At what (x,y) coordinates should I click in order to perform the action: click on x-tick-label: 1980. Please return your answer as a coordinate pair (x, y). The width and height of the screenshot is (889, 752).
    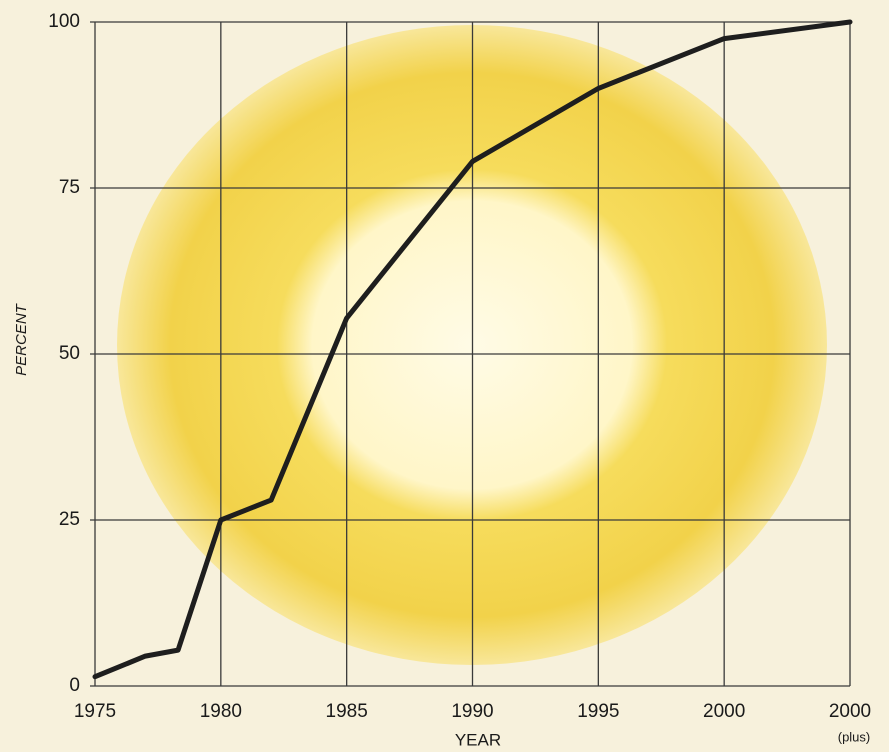
    Looking at the image, I should click on (221, 711).